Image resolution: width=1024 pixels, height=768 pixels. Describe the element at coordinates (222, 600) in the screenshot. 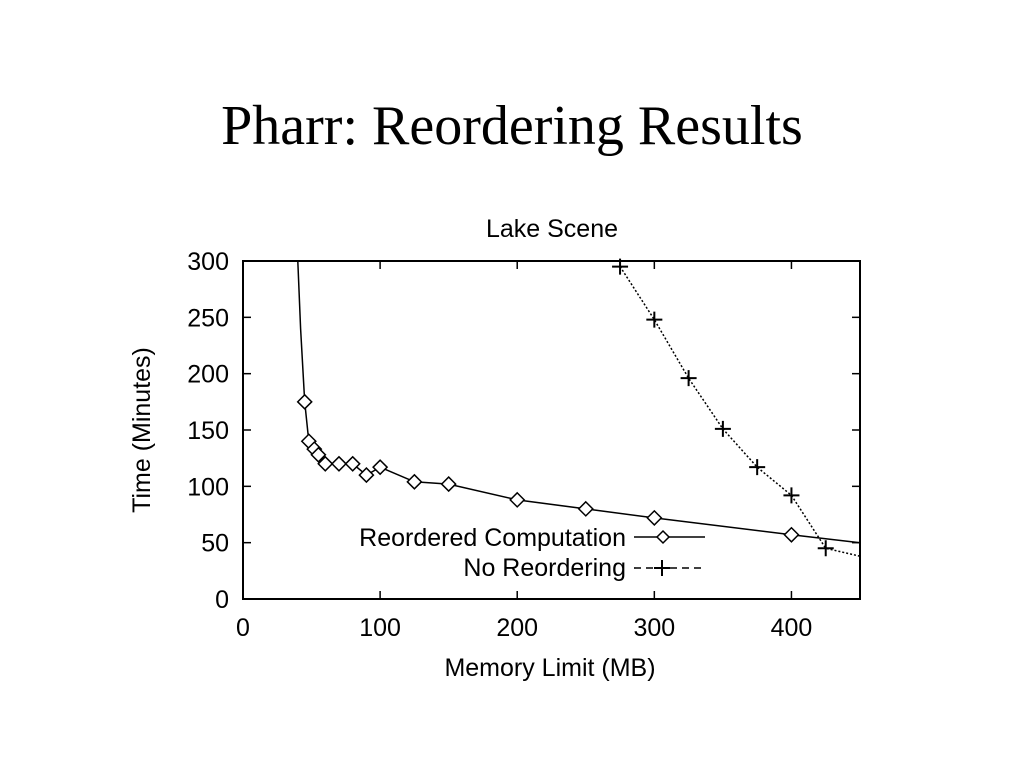

I see `y-tick-label: 0` at that location.